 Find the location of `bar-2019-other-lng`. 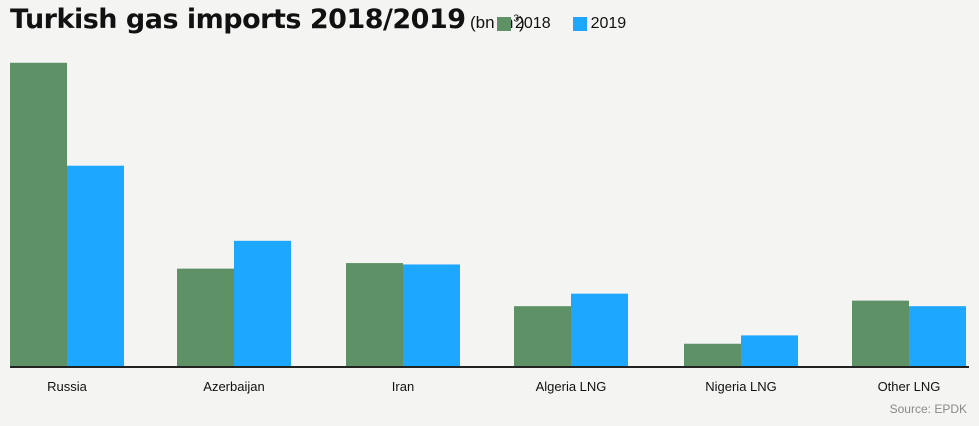

bar-2019-other-lng is located at coordinates (937, 336).